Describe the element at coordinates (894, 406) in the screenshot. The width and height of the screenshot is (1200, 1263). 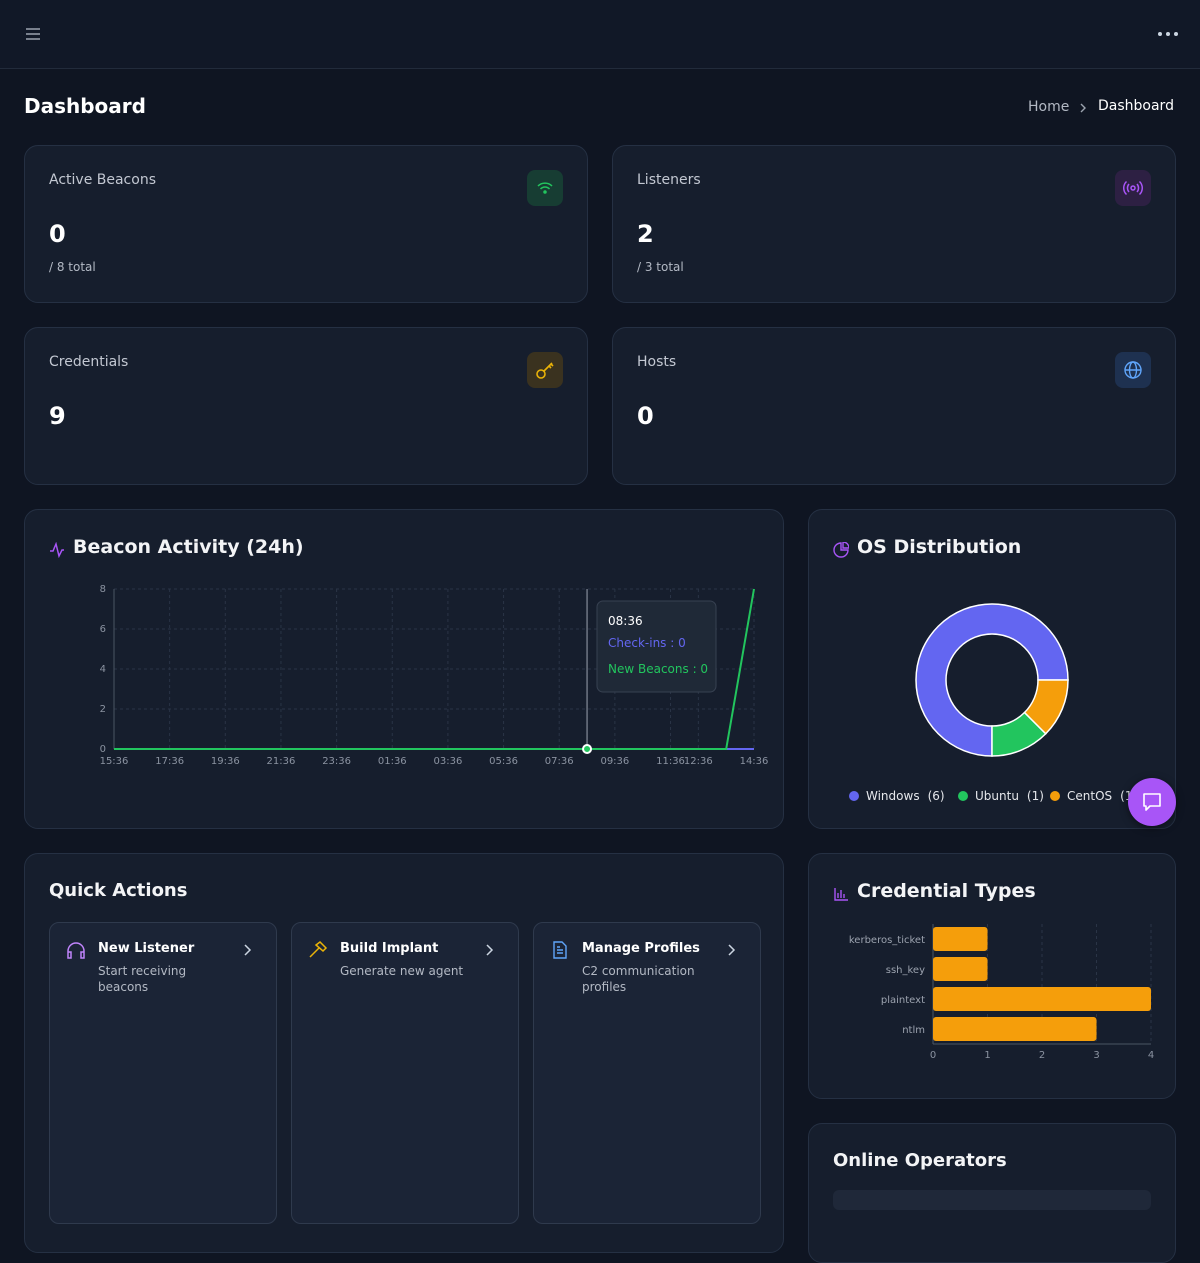
I see `stat-card: Hosts 0` at that location.